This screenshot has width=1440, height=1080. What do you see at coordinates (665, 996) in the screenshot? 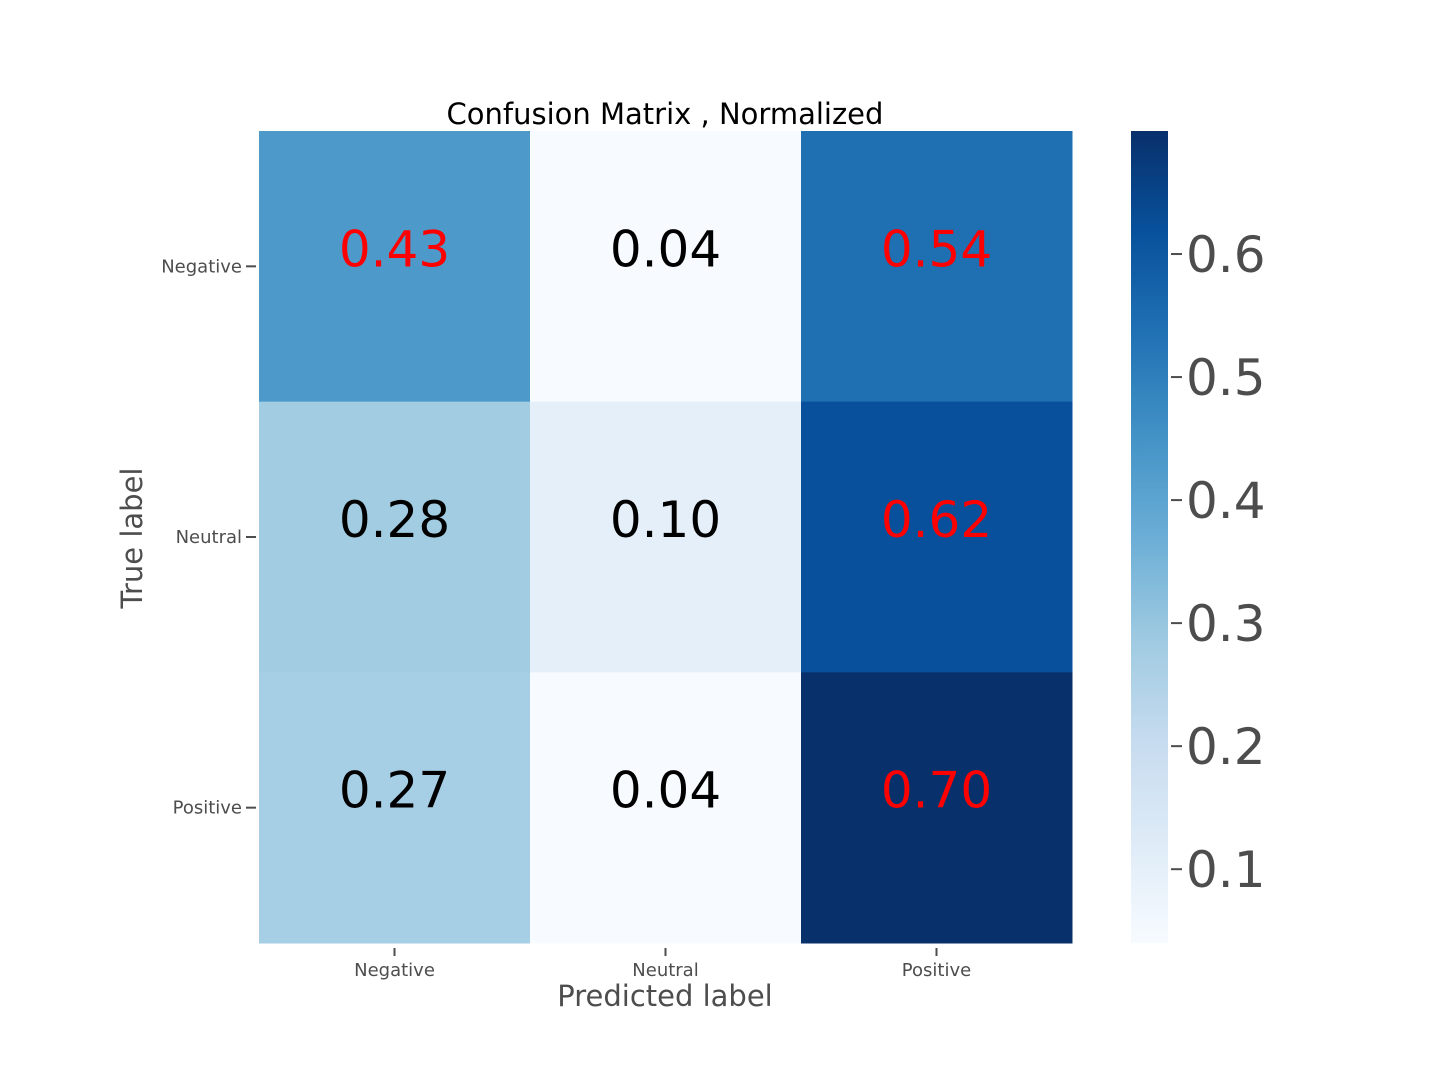
I see `x-axis-label: Predicted label` at bounding box center [665, 996].